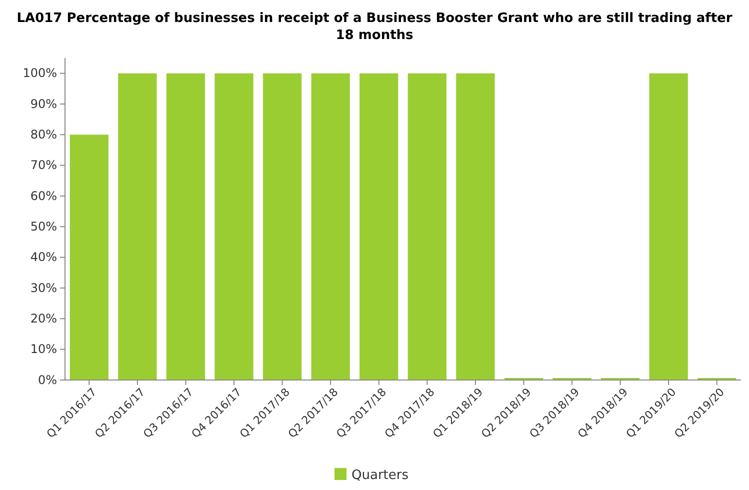 This screenshot has width=749, height=490. I want to click on y-tick-label: 70%, so click(43, 165).